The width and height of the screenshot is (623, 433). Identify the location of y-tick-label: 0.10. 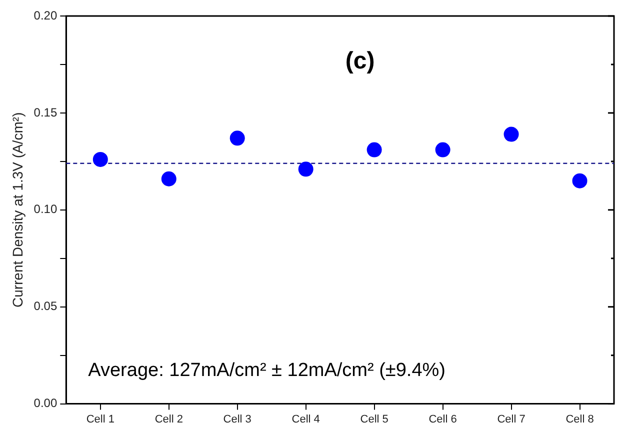
(46, 209).